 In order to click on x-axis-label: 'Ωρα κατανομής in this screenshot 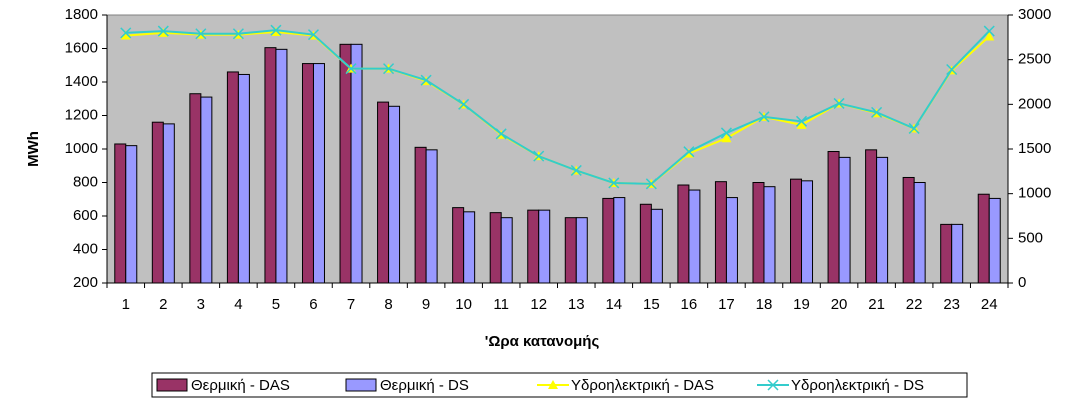, I will do `click(542, 341)`.